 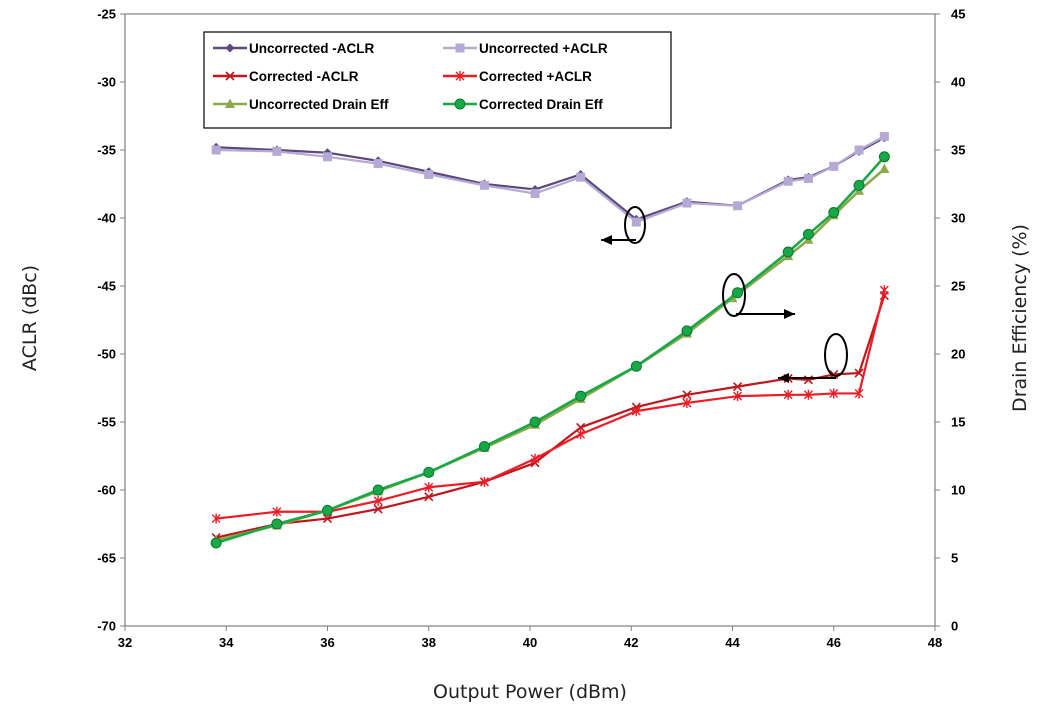 What do you see at coordinates (106, 218) in the screenshot?
I see `y-tick-label: -40` at bounding box center [106, 218].